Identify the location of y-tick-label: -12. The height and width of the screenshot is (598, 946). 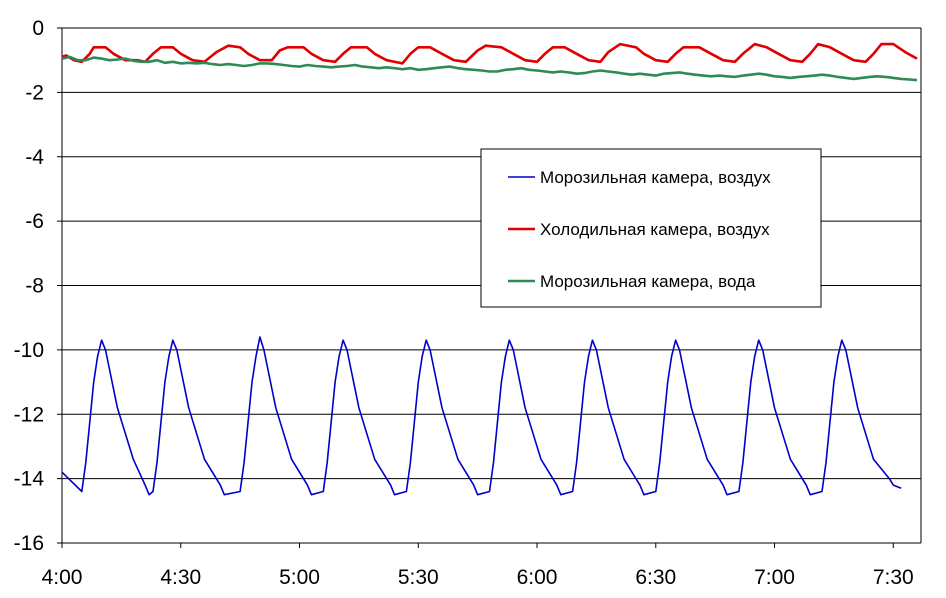
(29, 414).